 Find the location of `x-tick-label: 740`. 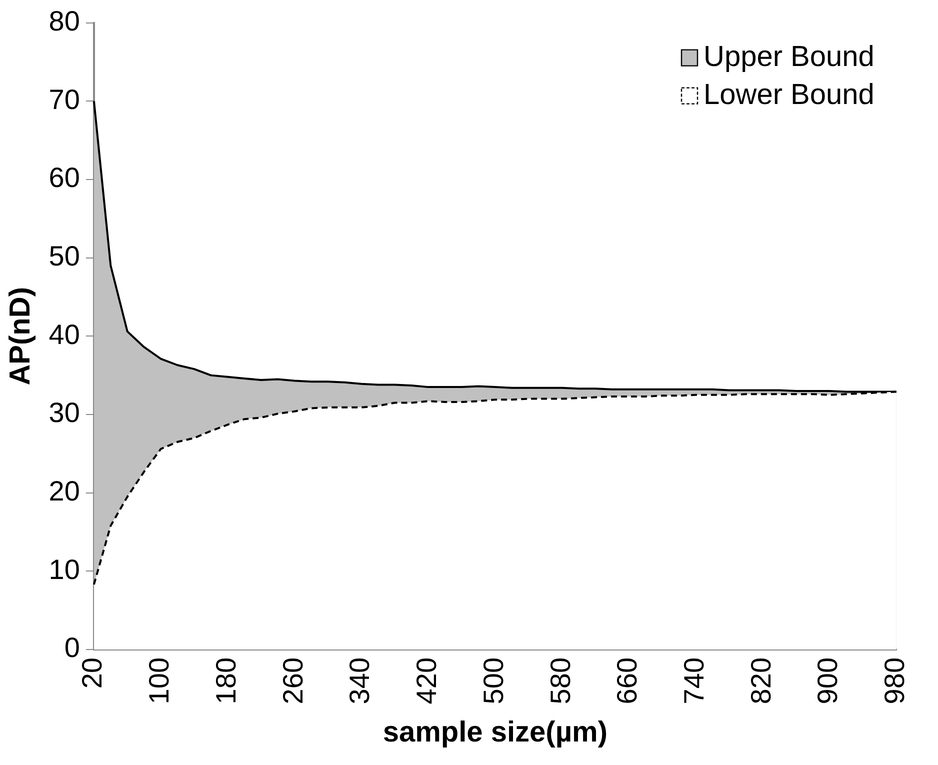

x-tick-label: 740 is located at coordinates (694, 680).